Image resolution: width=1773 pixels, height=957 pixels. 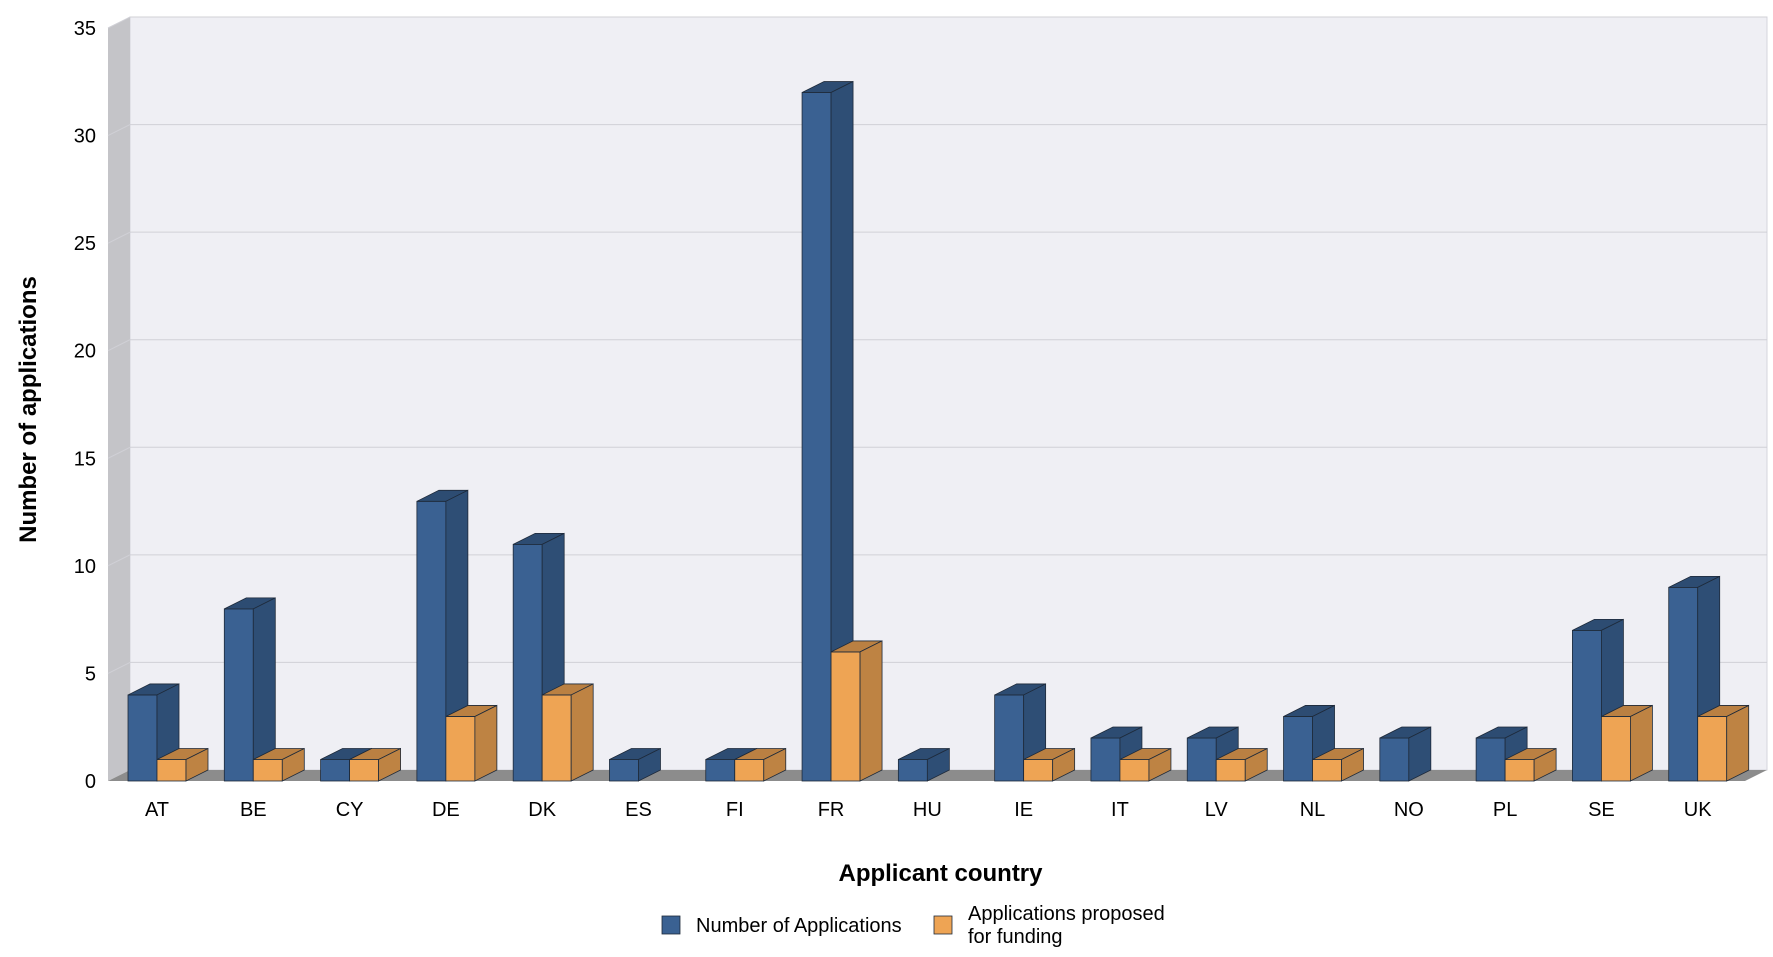 What do you see at coordinates (375, 764) in the screenshot?
I see `bar-cy-s2` at bounding box center [375, 764].